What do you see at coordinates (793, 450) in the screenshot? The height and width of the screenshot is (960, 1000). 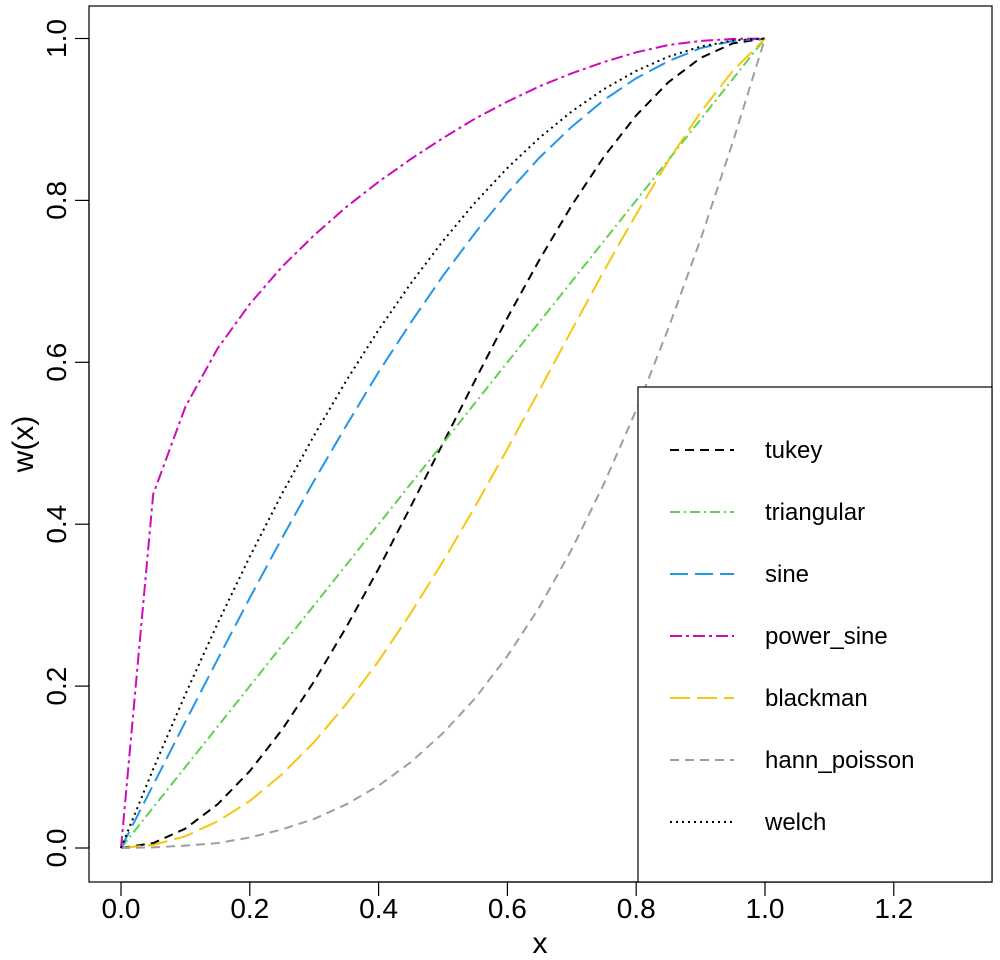 I see `legend-label-tukey: tukey` at bounding box center [793, 450].